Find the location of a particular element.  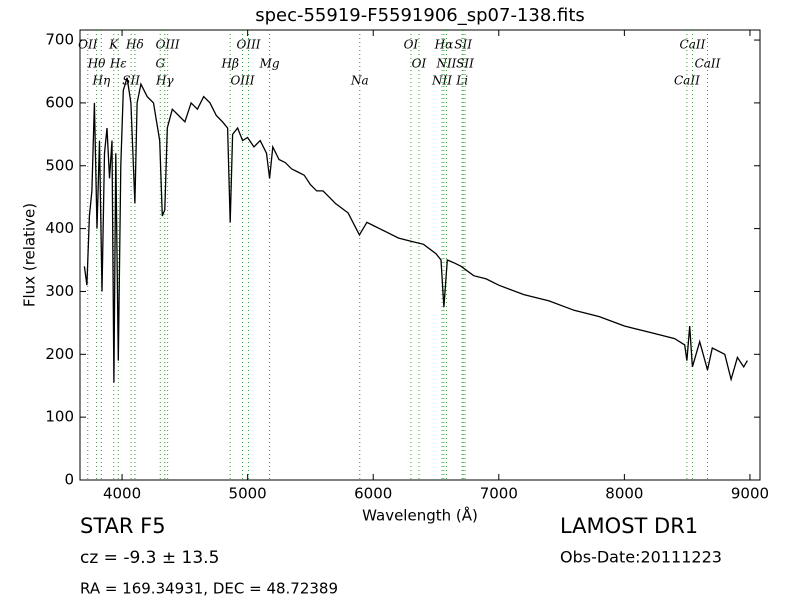

line-label: K is located at coordinates (113, 45).